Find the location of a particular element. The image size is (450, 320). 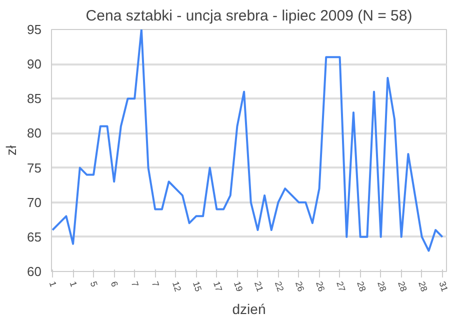

y-axis-title: zł is located at coordinates (11, 150).